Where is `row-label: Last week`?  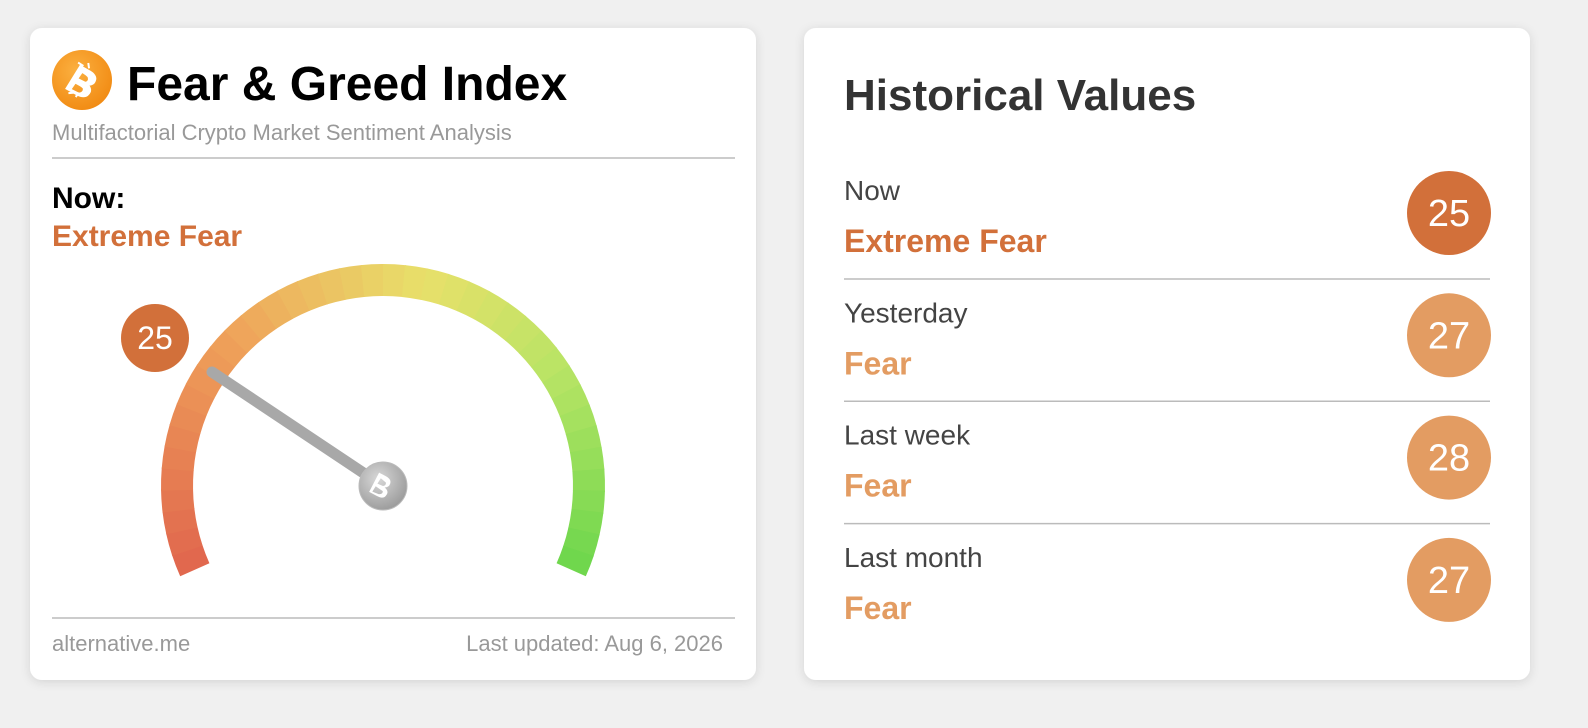 row-label: Last week is located at coordinates (907, 435).